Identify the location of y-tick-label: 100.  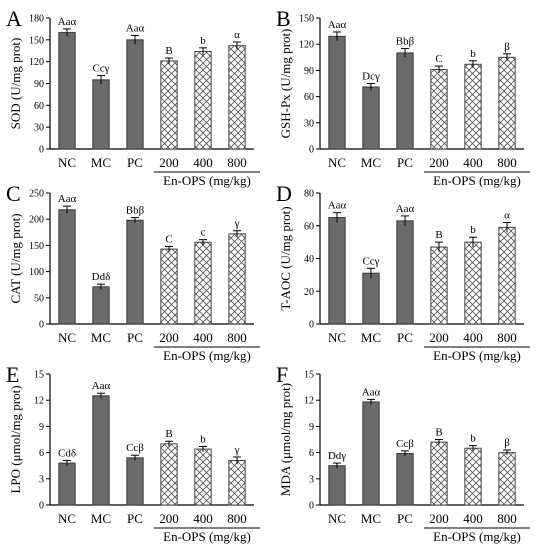
(36, 272).